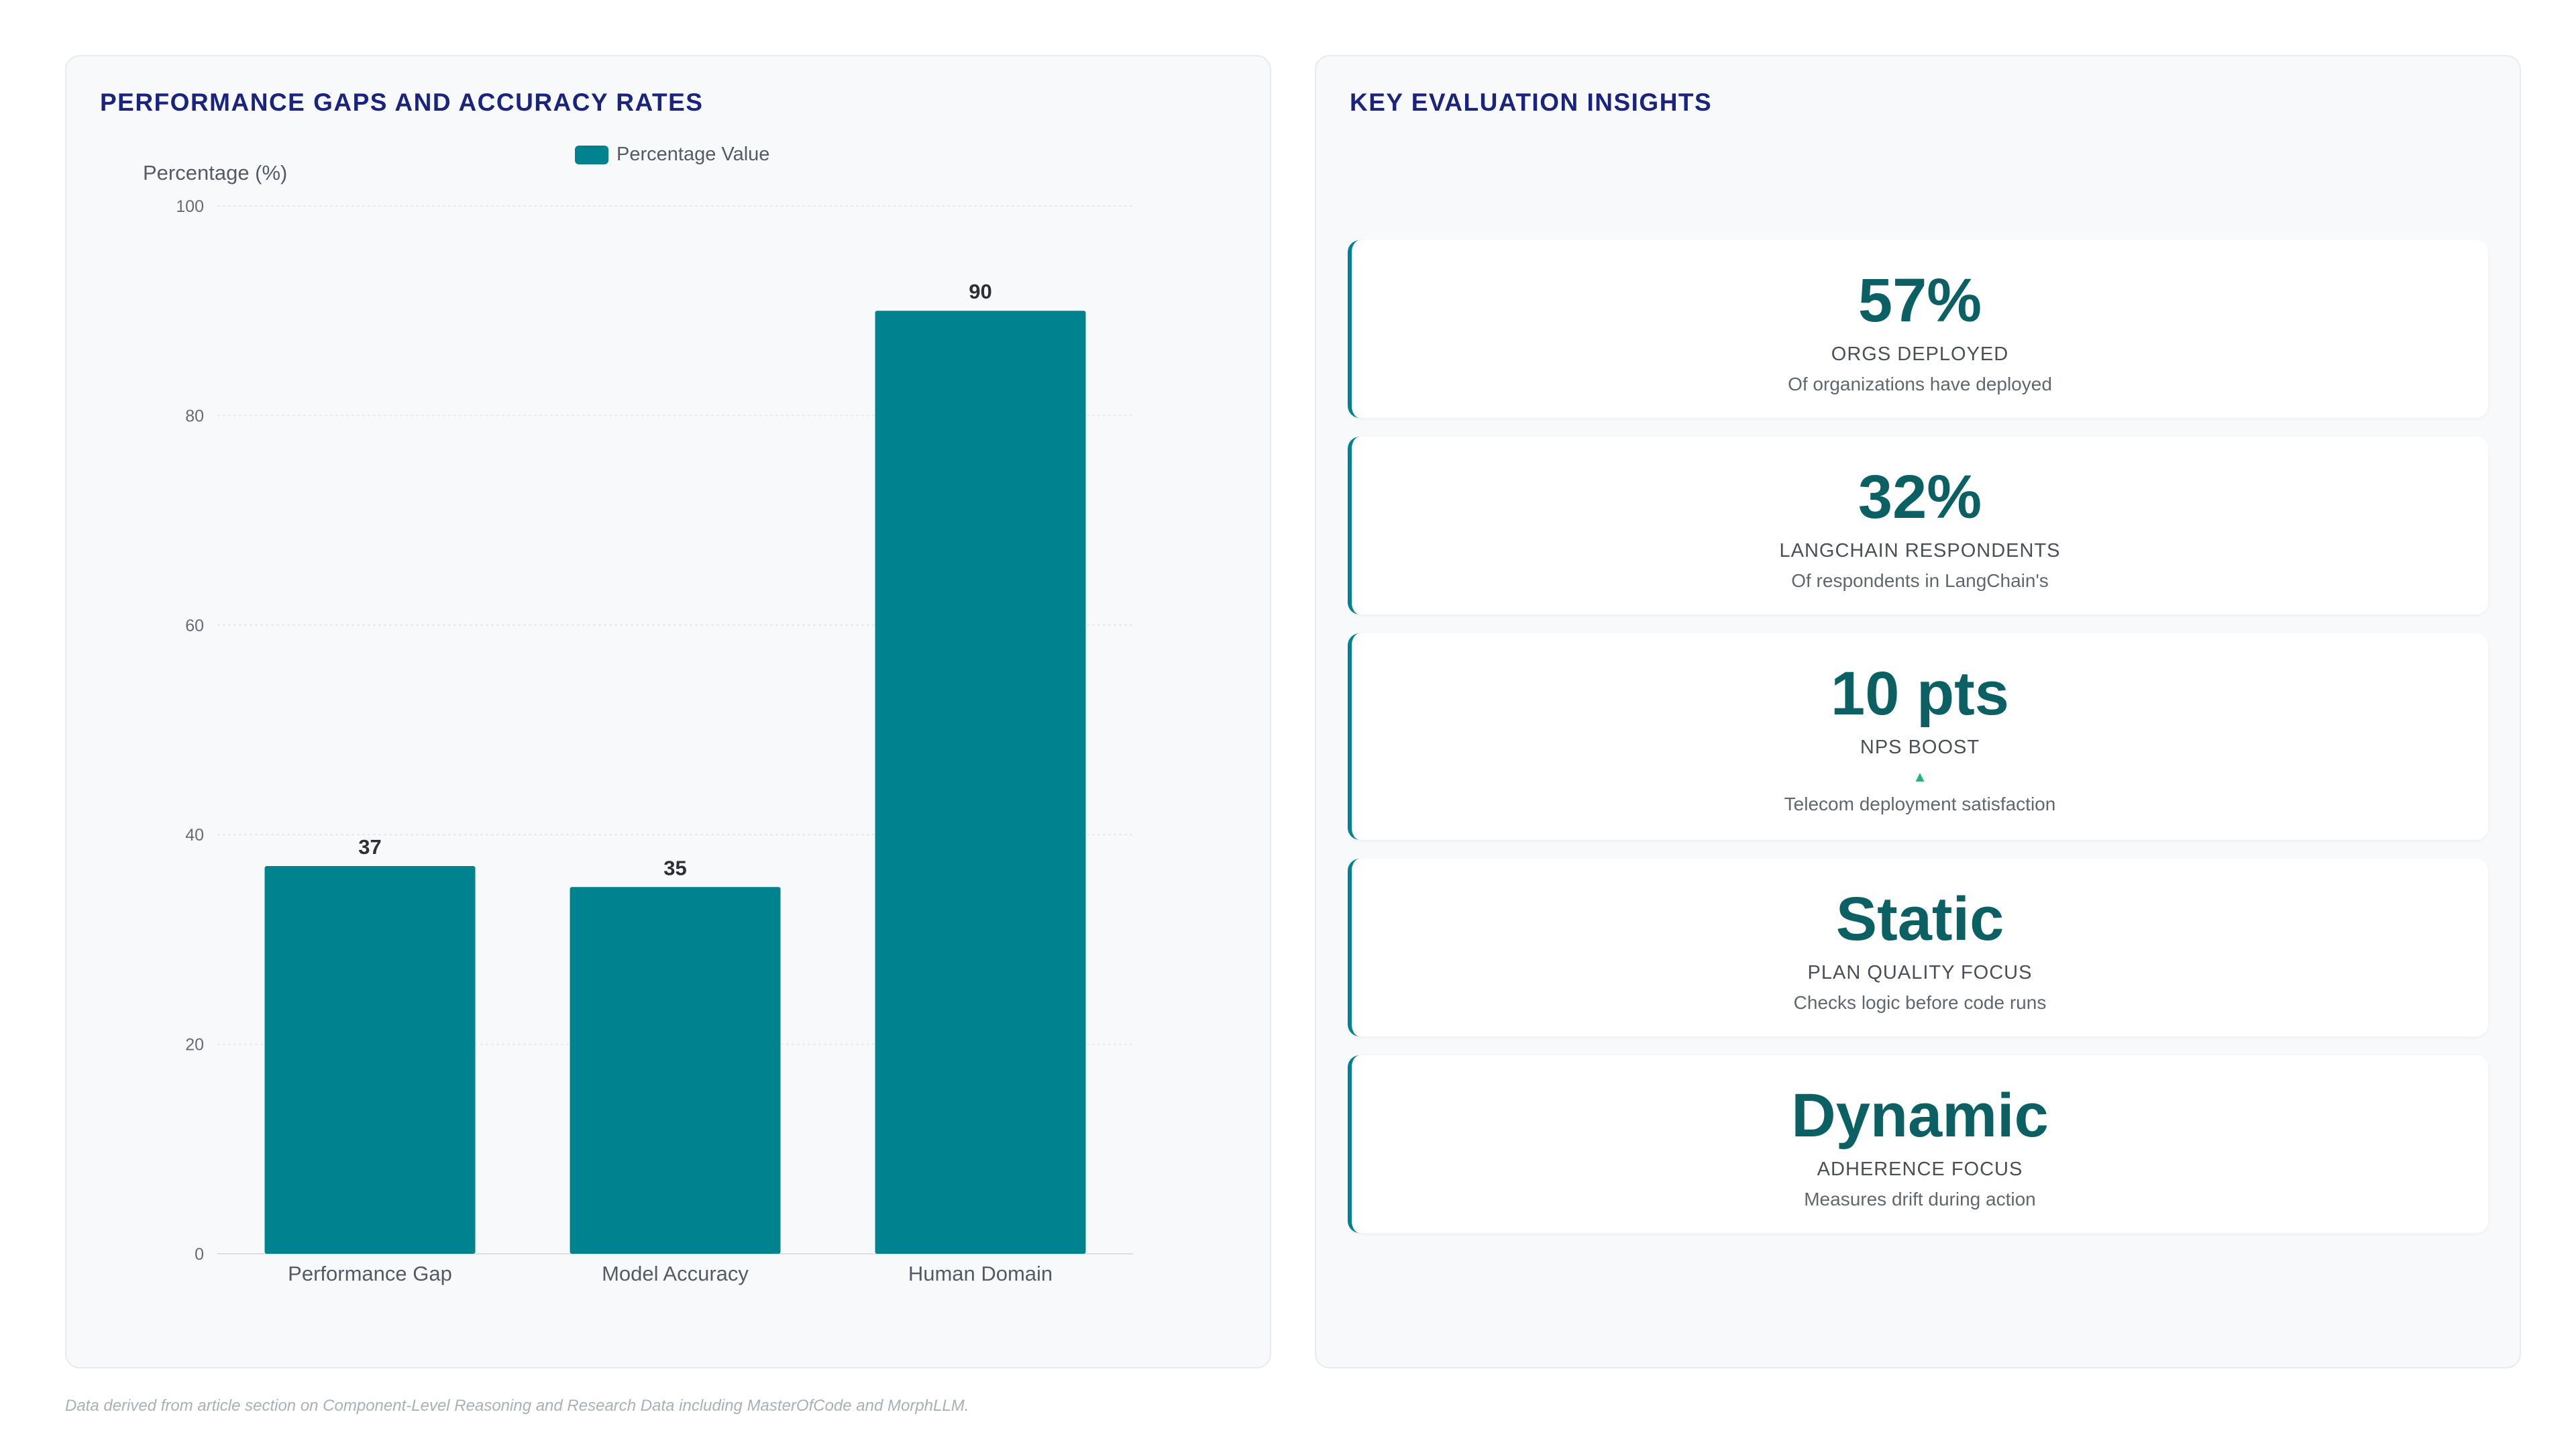 This screenshot has width=2576, height=1449. What do you see at coordinates (194, 625) in the screenshot?
I see `y-tick-label: 60` at bounding box center [194, 625].